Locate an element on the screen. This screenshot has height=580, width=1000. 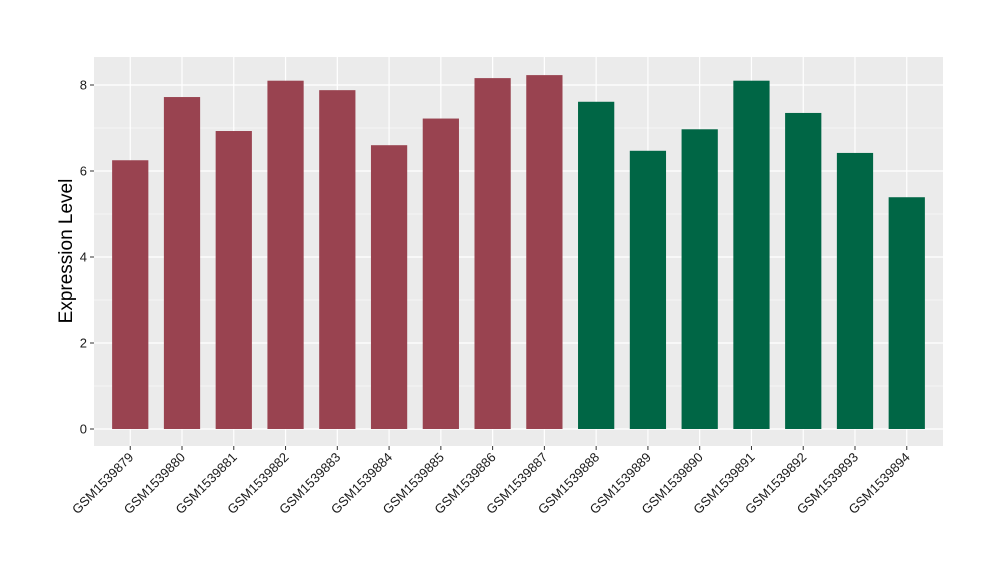
y-tick-label: 6 is located at coordinates (83, 171).